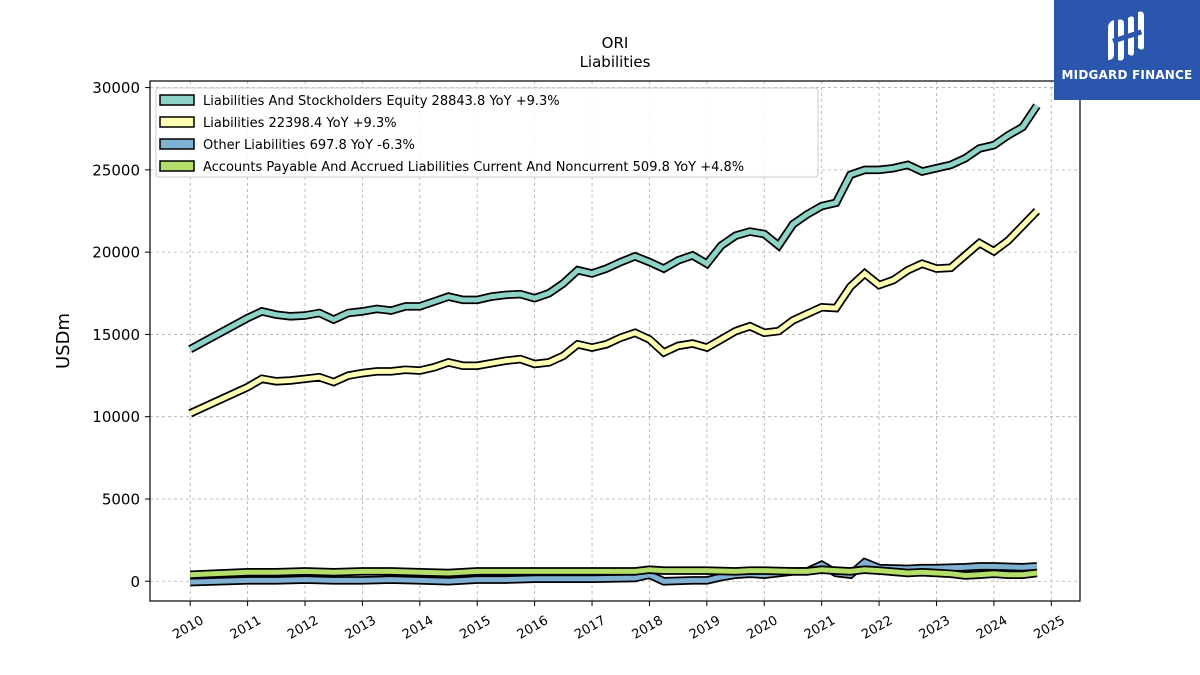  I want to click on legend-box, so click(487, 132).